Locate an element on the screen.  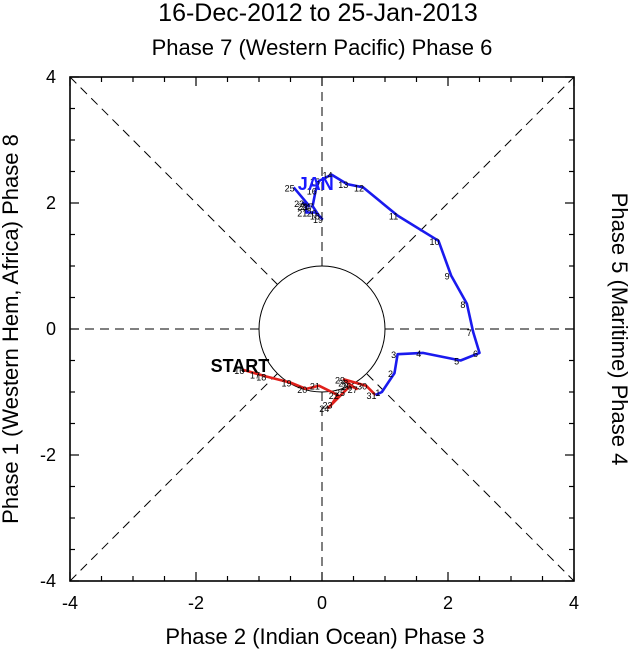
day-label: 6 is located at coordinates (475, 354).